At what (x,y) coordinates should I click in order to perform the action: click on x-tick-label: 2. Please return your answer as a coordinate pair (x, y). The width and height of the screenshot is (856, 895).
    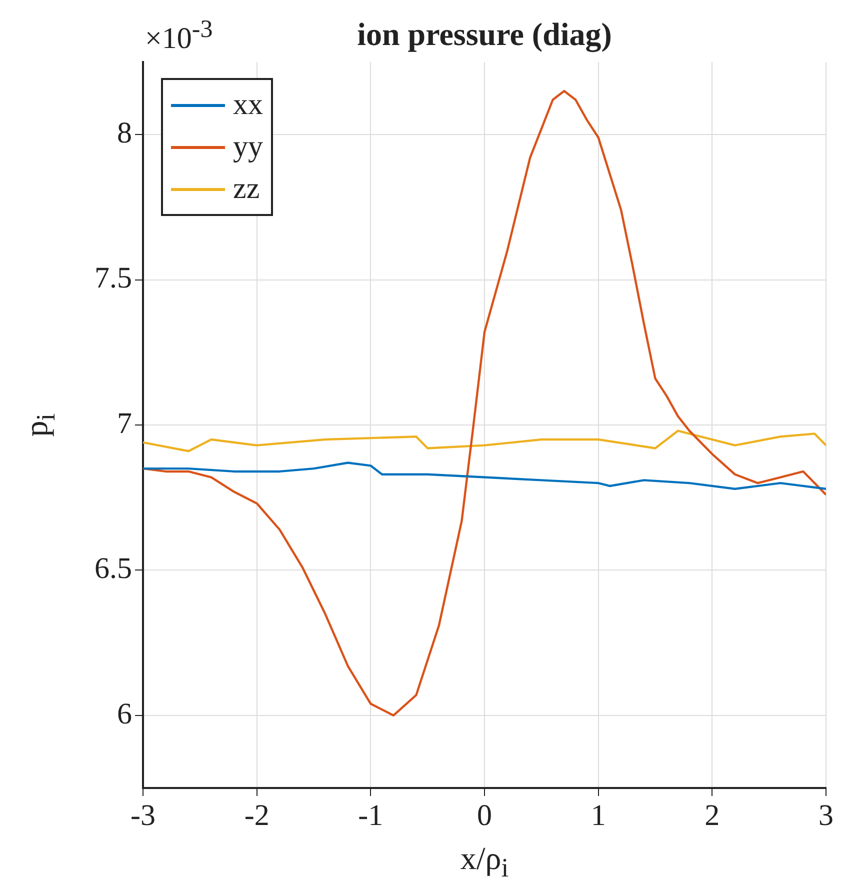
    Looking at the image, I should click on (712, 815).